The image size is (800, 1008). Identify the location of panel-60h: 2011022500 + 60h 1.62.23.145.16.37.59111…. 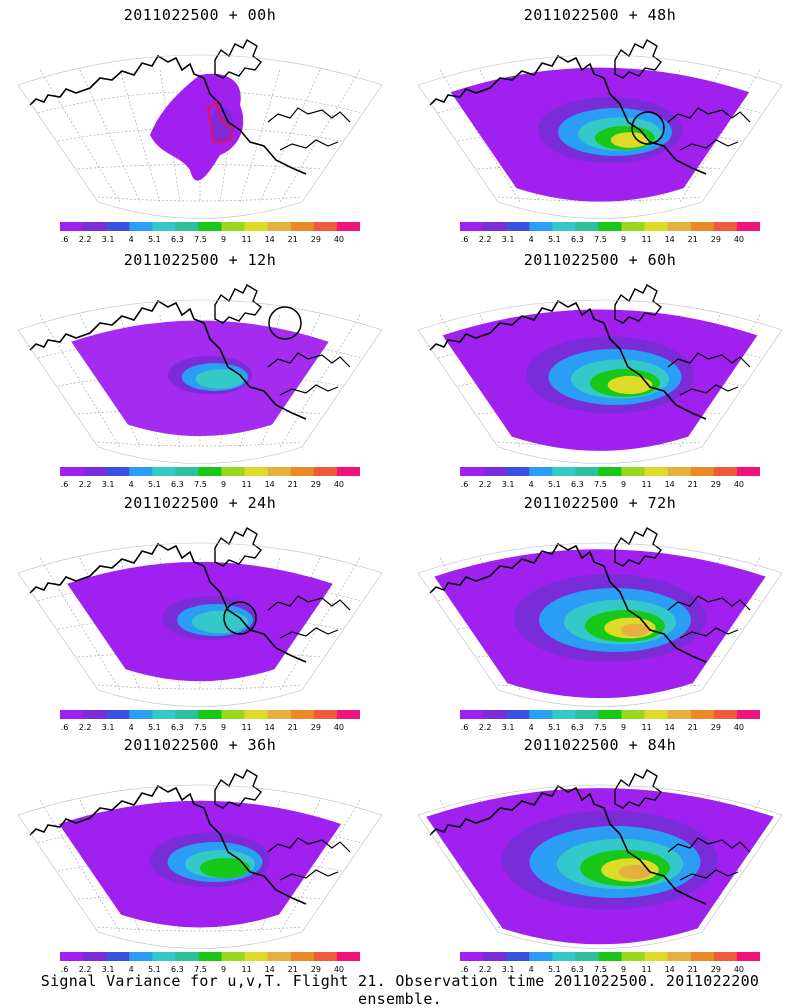
(600, 367).